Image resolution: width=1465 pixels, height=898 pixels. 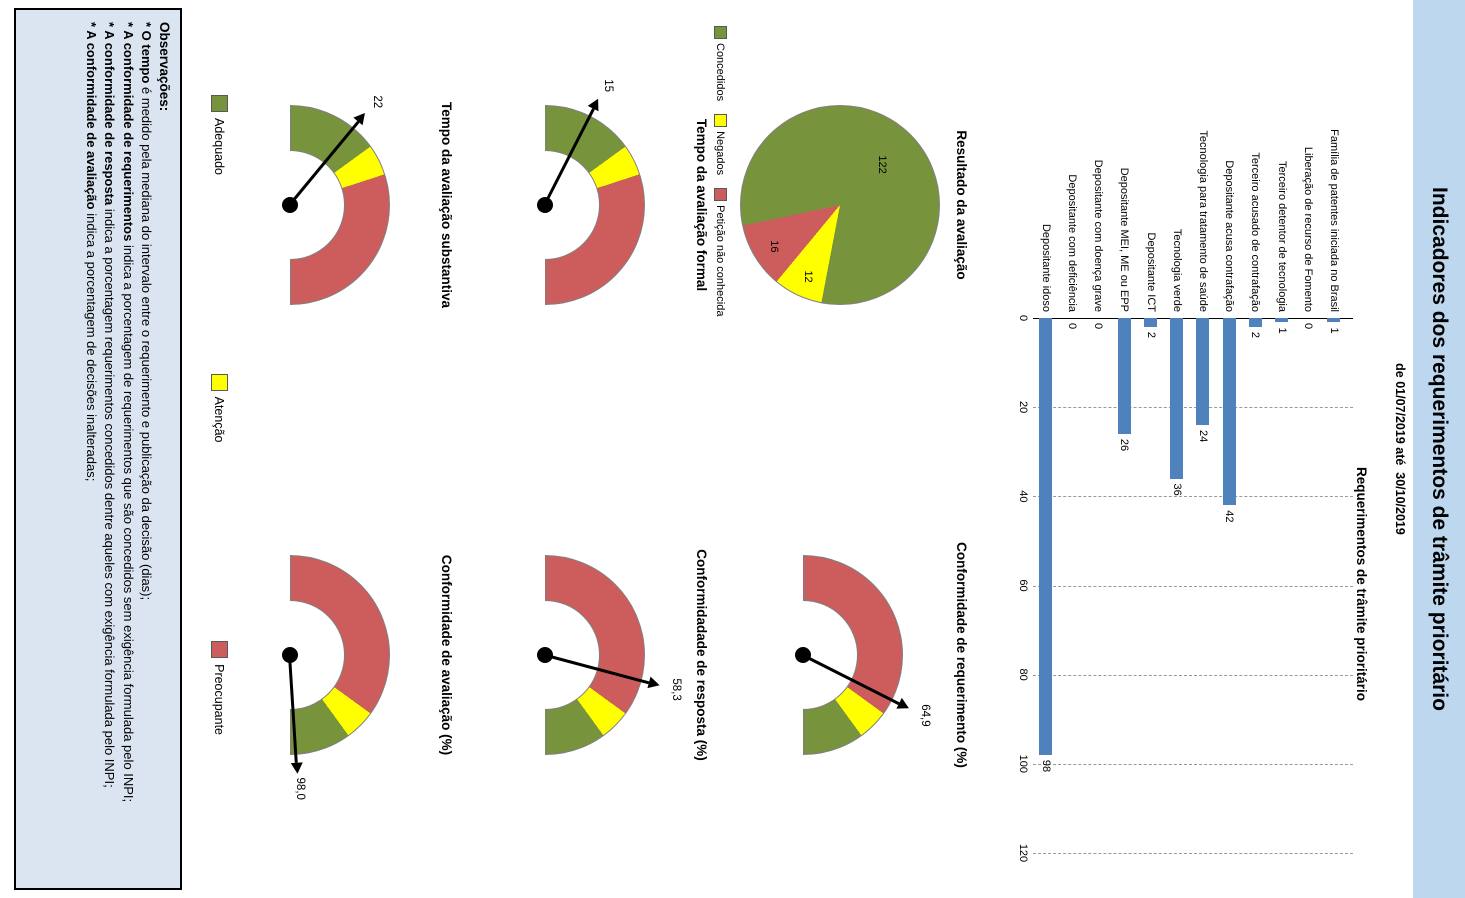 I want to click on gauge-value-label: 98,0, so click(x=300, y=788).